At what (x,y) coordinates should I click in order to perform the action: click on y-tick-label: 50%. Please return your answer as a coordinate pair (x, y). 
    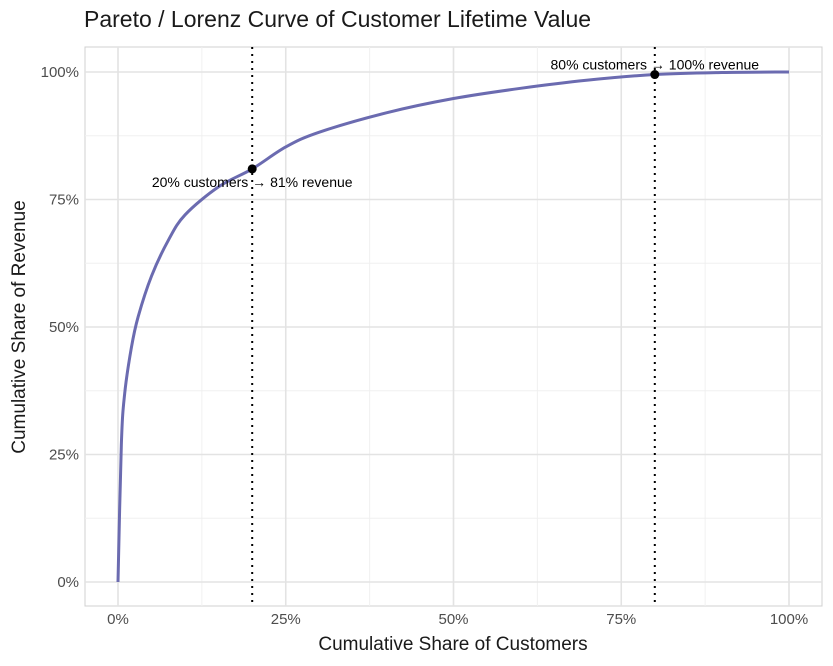
    Looking at the image, I should click on (64, 327).